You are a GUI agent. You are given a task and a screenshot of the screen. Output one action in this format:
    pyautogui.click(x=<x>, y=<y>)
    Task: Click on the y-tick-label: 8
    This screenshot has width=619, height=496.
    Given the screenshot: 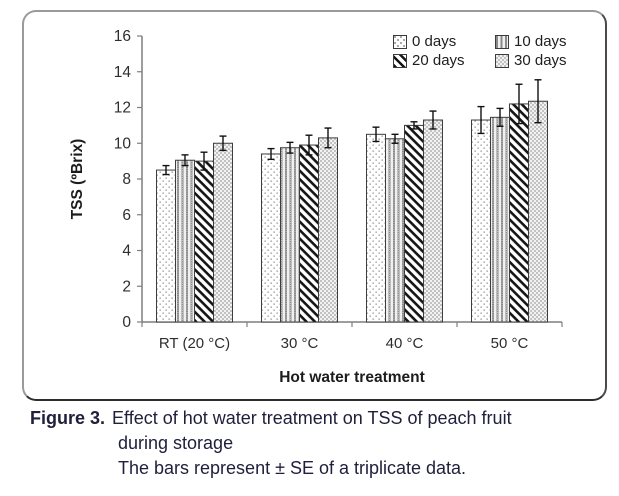 What is the action you would take?
    pyautogui.click(x=126, y=179)
    